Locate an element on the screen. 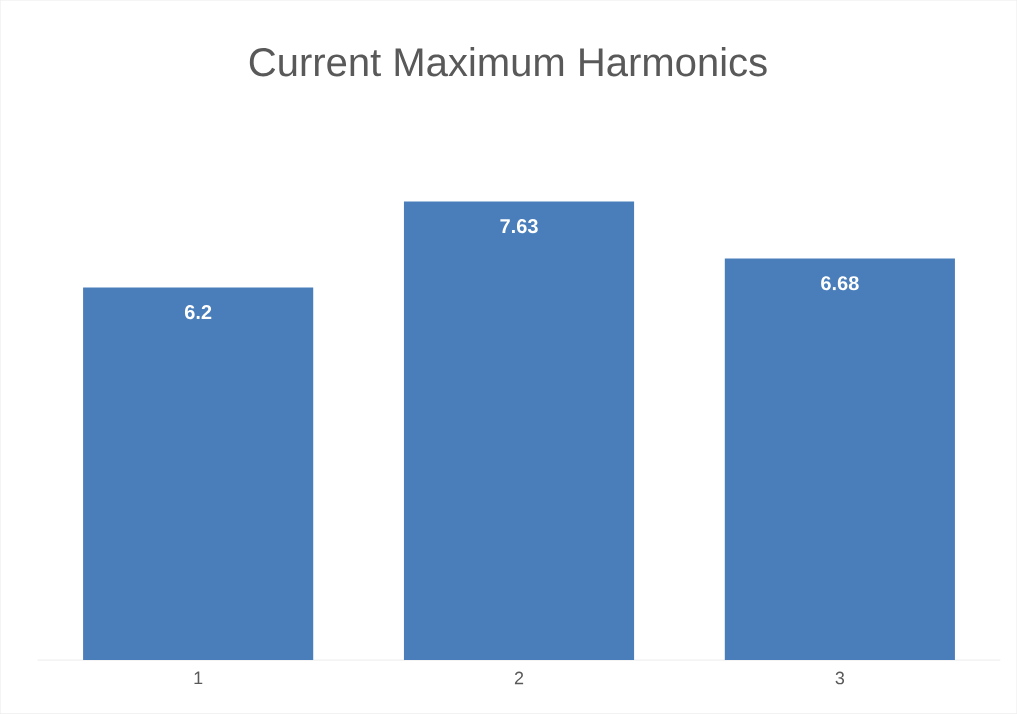  chart-title: Current Maximum Harmonics is located at coordinates (508, 62).